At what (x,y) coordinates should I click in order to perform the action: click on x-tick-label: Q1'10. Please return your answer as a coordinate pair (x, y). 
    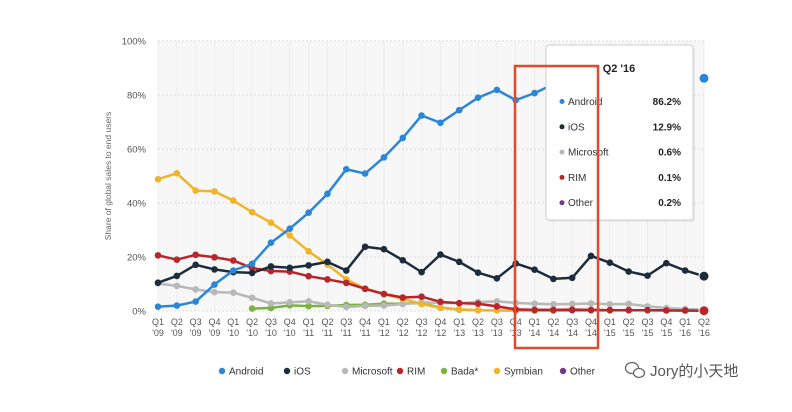
    Looking at the image, I should click on (233, 327).